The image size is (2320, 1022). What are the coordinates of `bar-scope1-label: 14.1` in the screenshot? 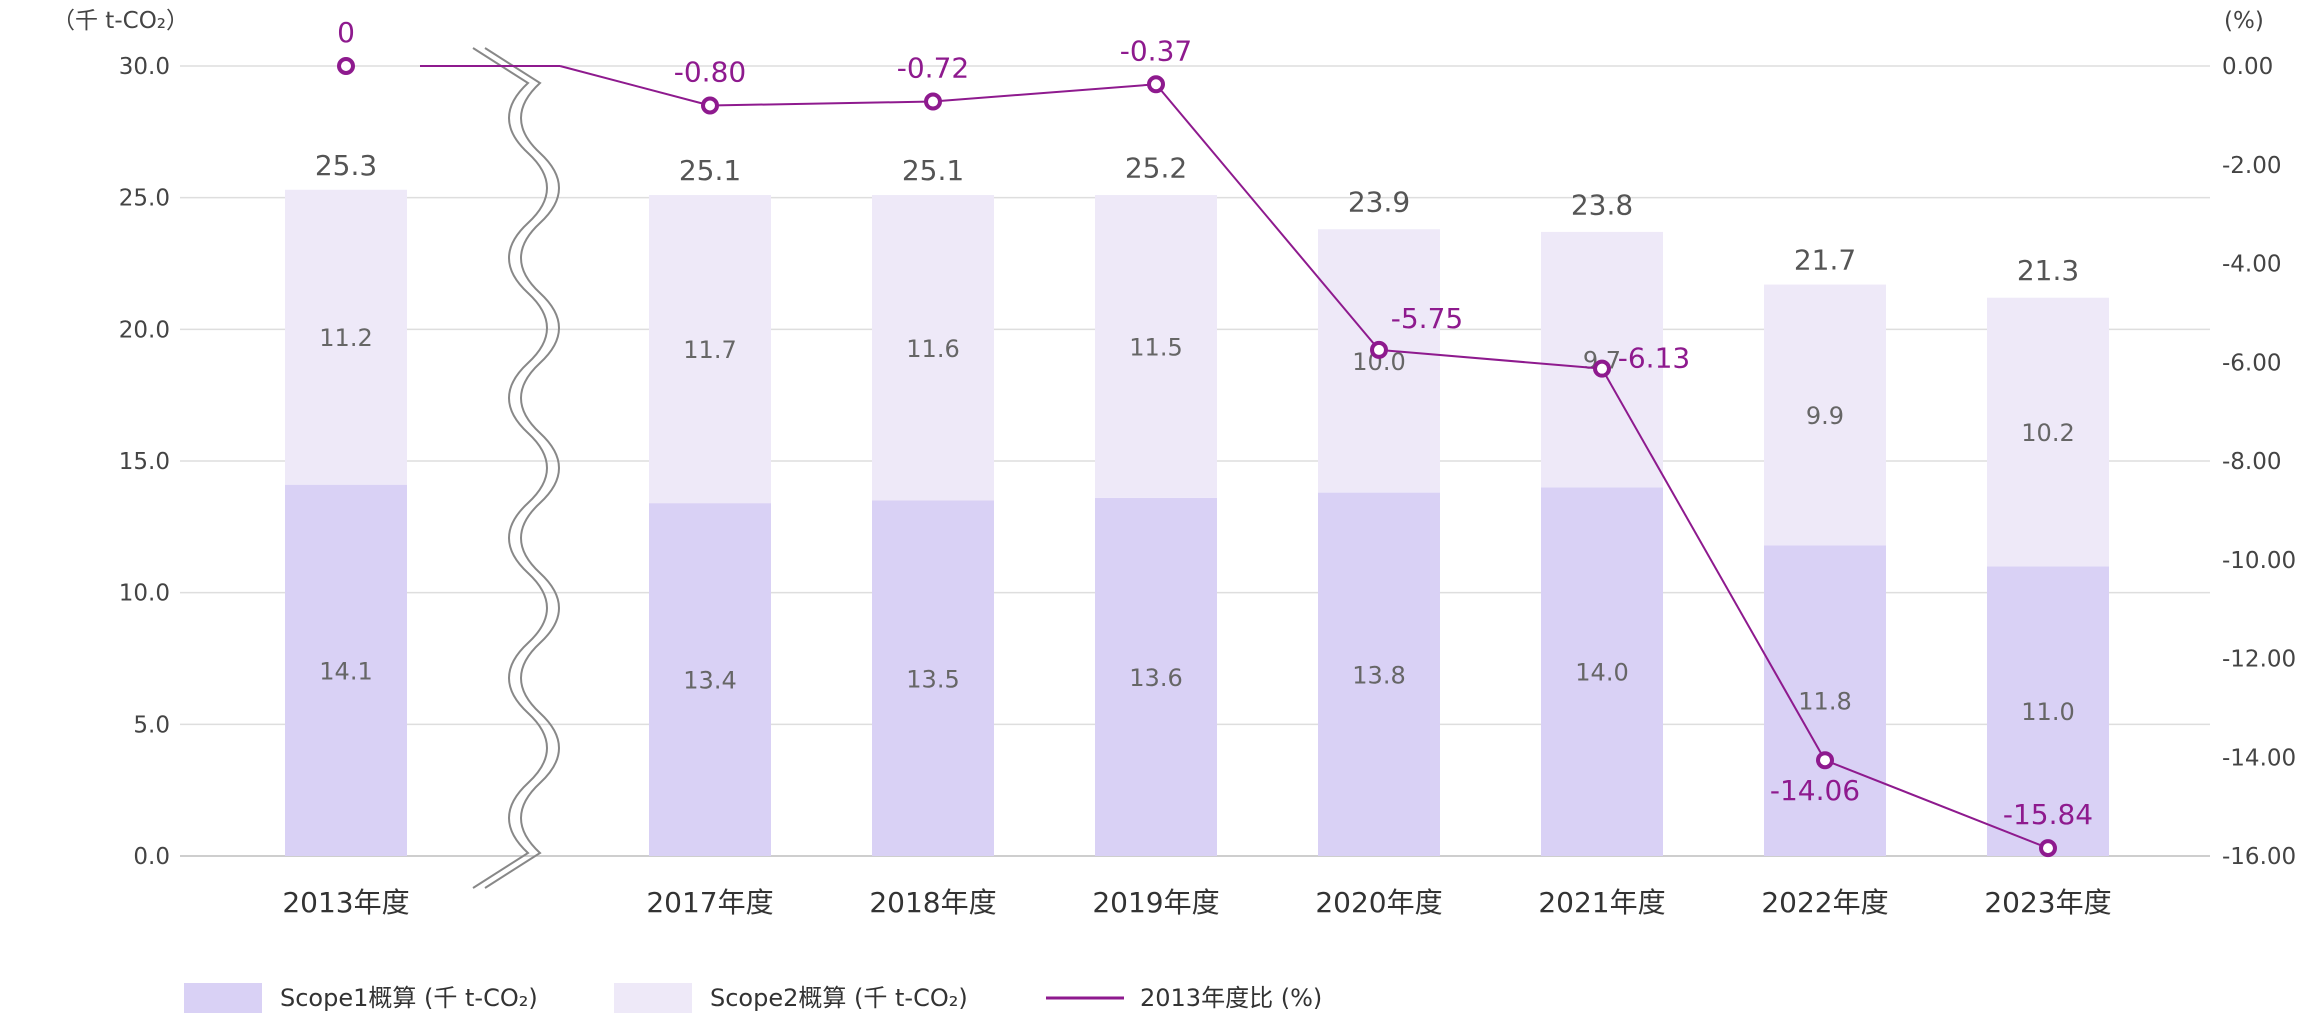 It's located at (345, 671).